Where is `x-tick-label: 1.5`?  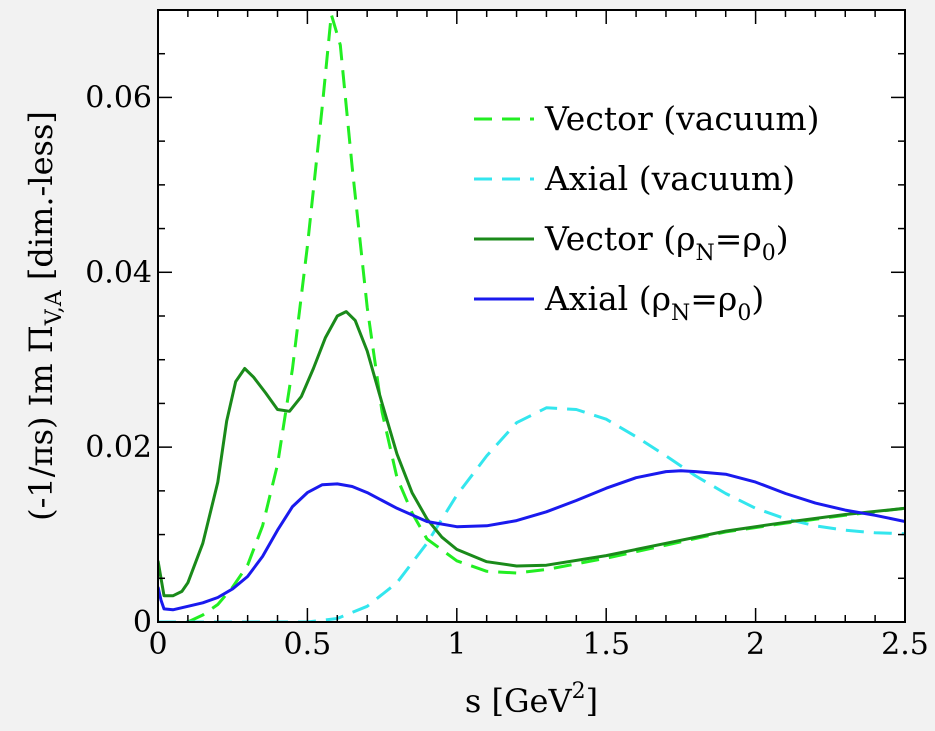
x-tick-label: 1.5 is located at coordinates (606, 644).